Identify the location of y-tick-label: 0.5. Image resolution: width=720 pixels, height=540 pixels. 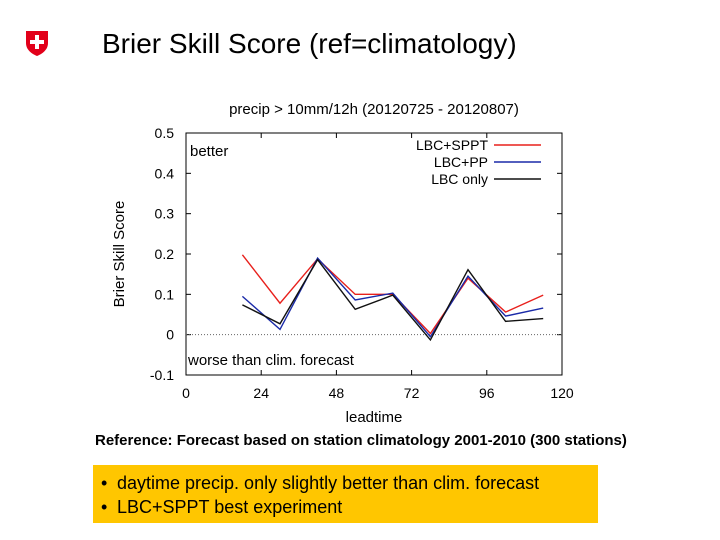
(165, 133).